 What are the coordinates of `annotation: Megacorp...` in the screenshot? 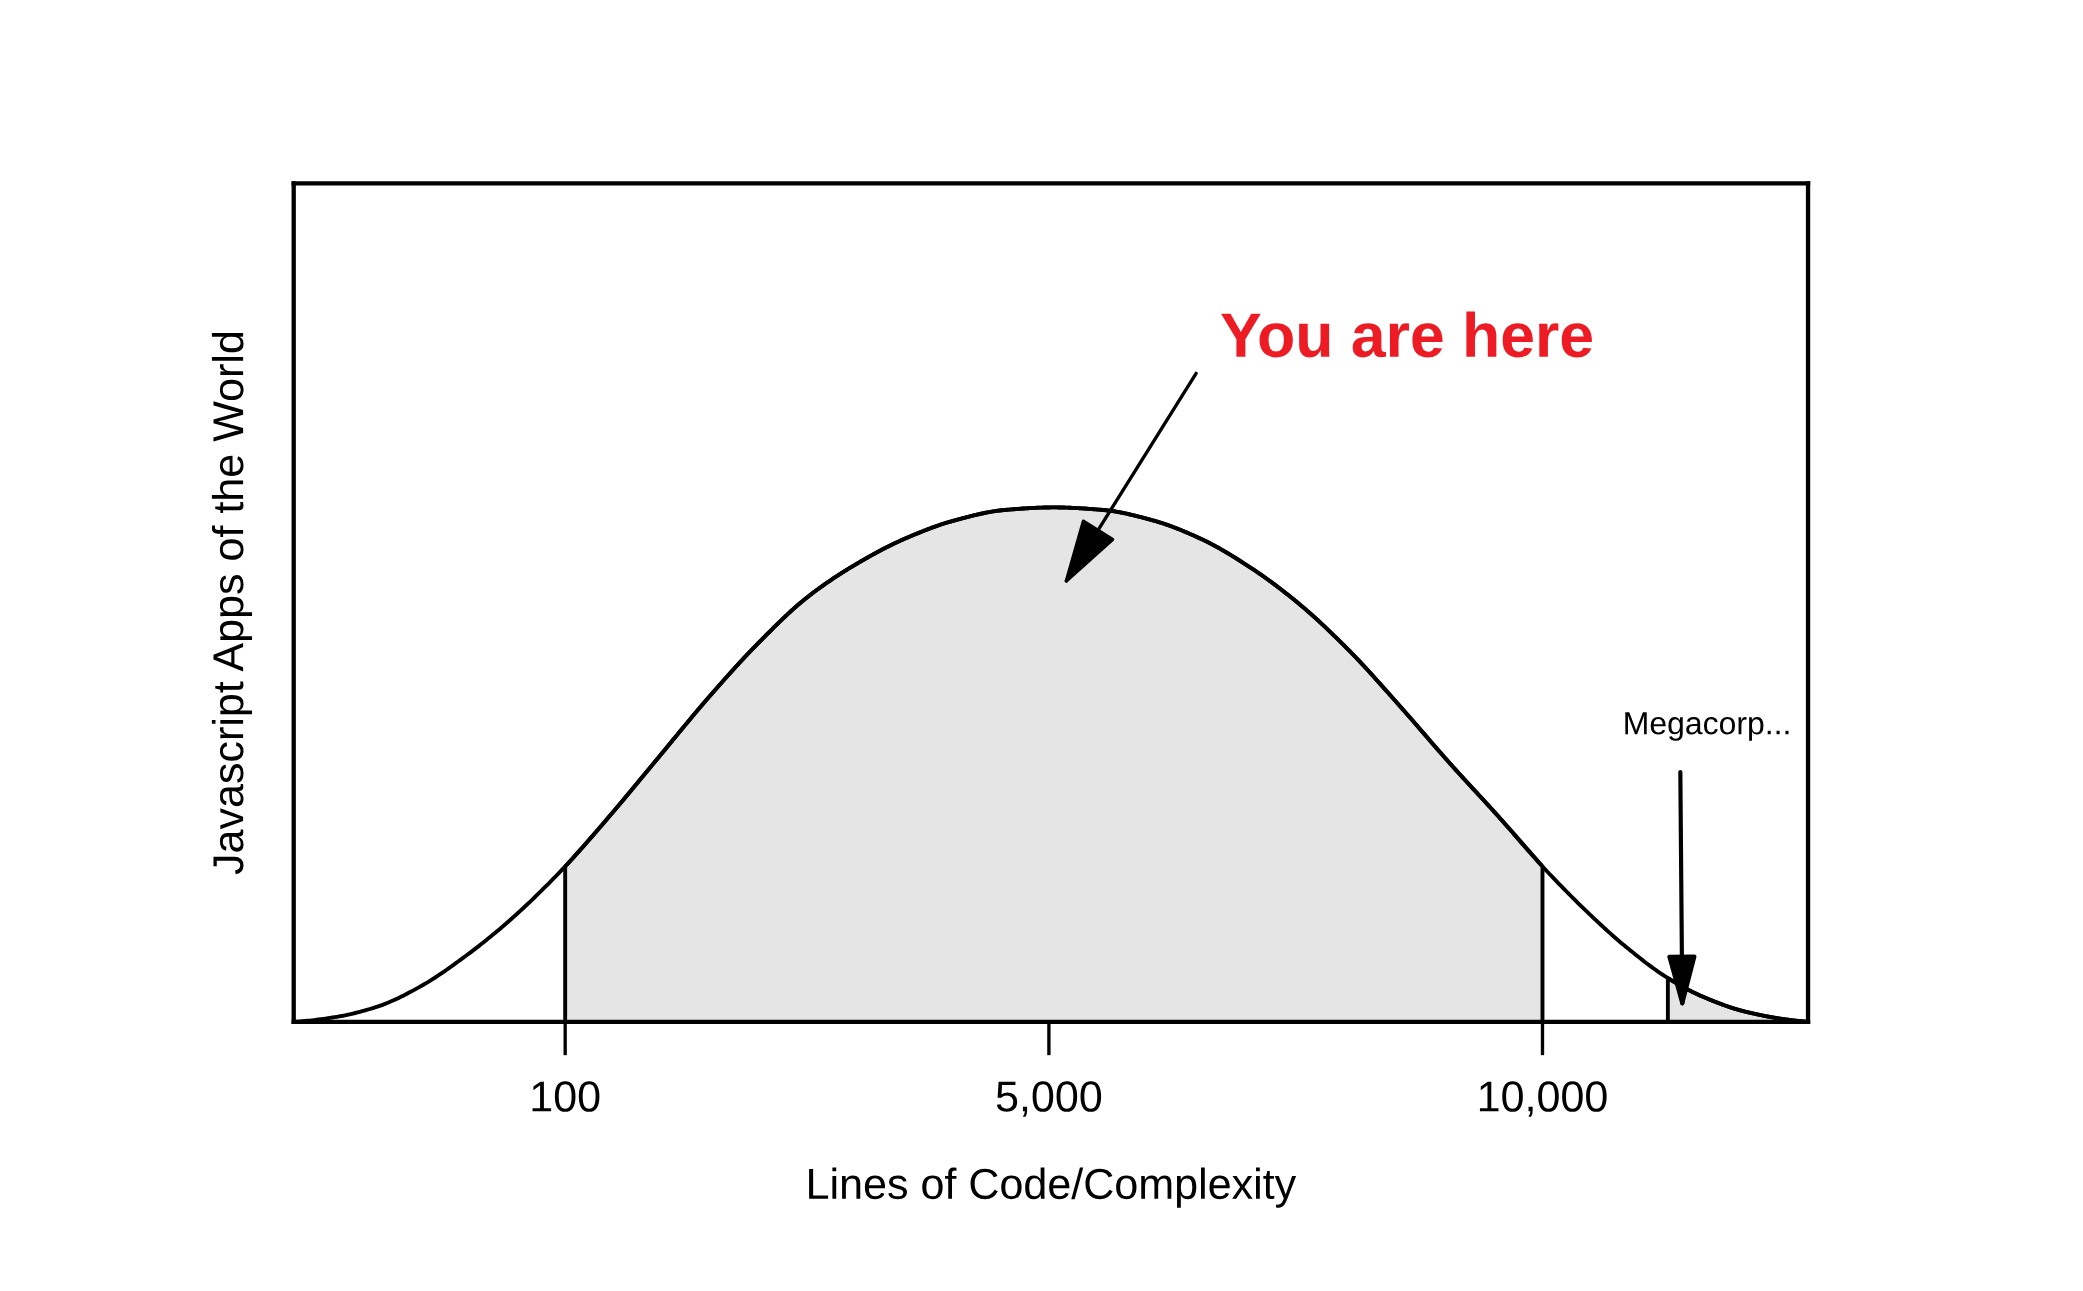 It's located at (1707, 726).